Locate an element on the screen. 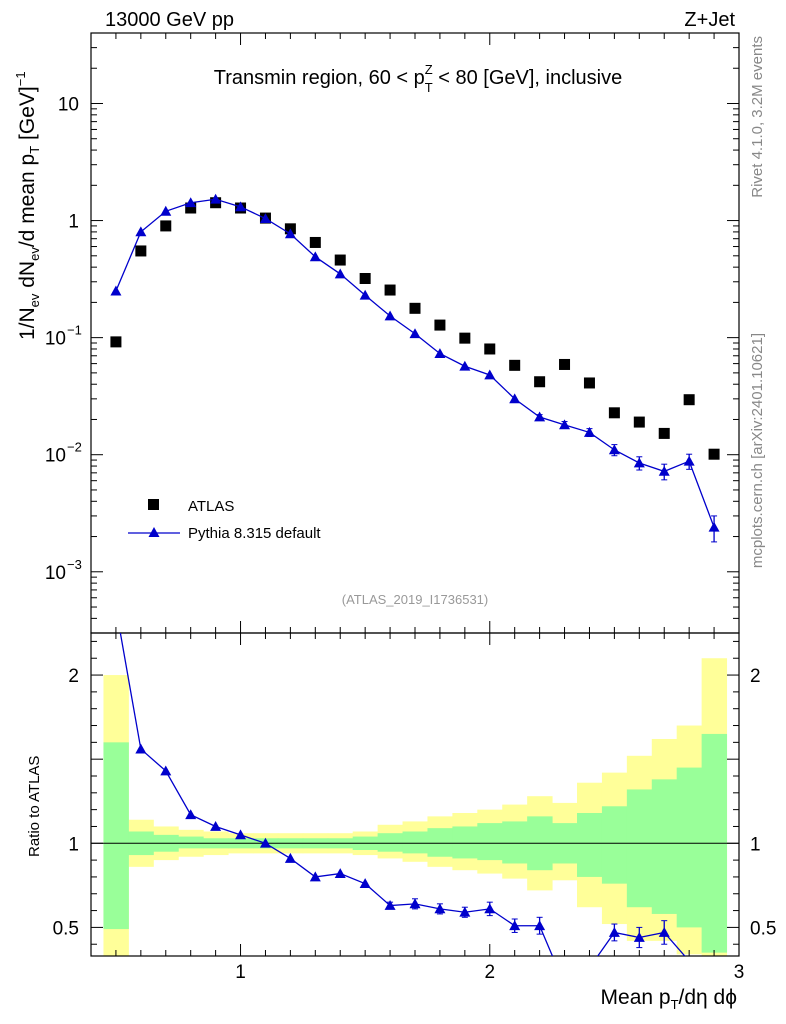 This screenshot has width=786, height=1024. ratio-y-tick-label-right: 1 is located at coordinates (755, 844).